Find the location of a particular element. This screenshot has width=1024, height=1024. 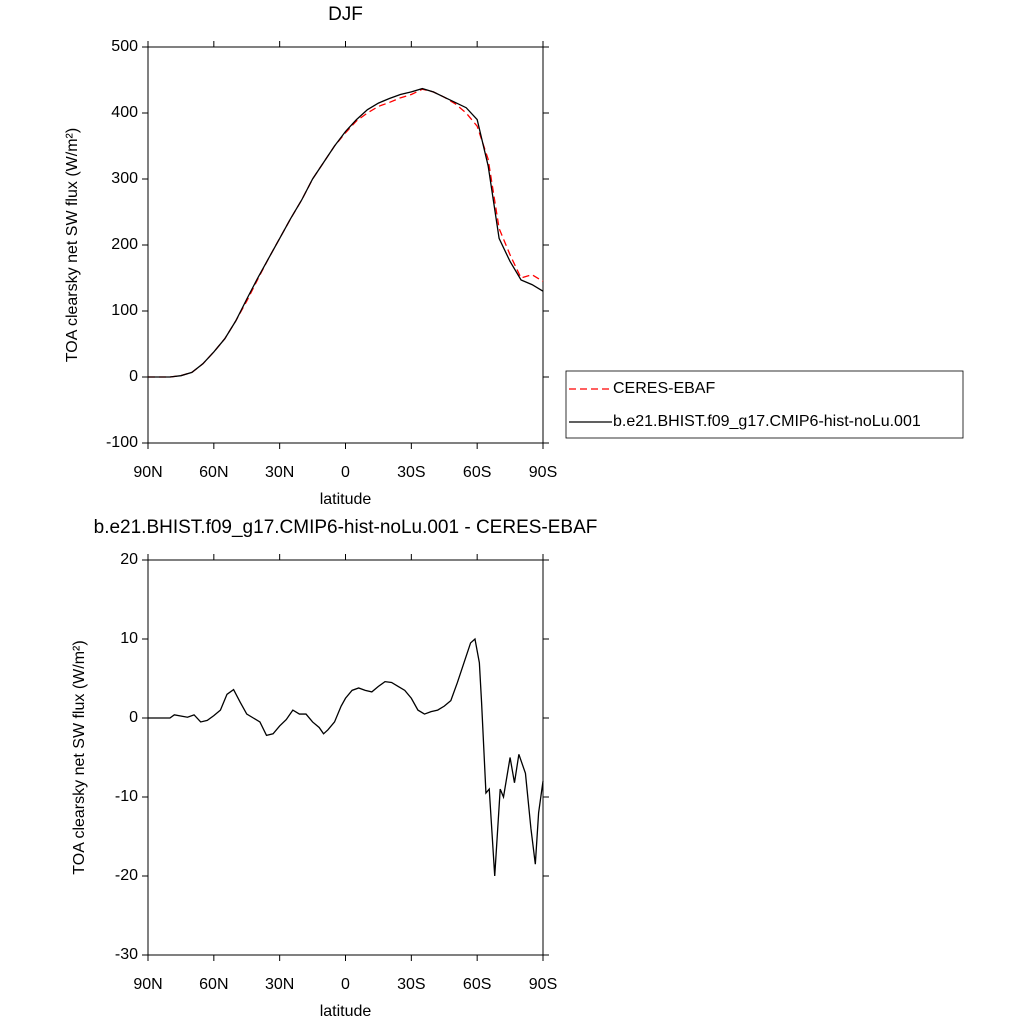

chart-title: DJF is located at coordinates (345, 14).